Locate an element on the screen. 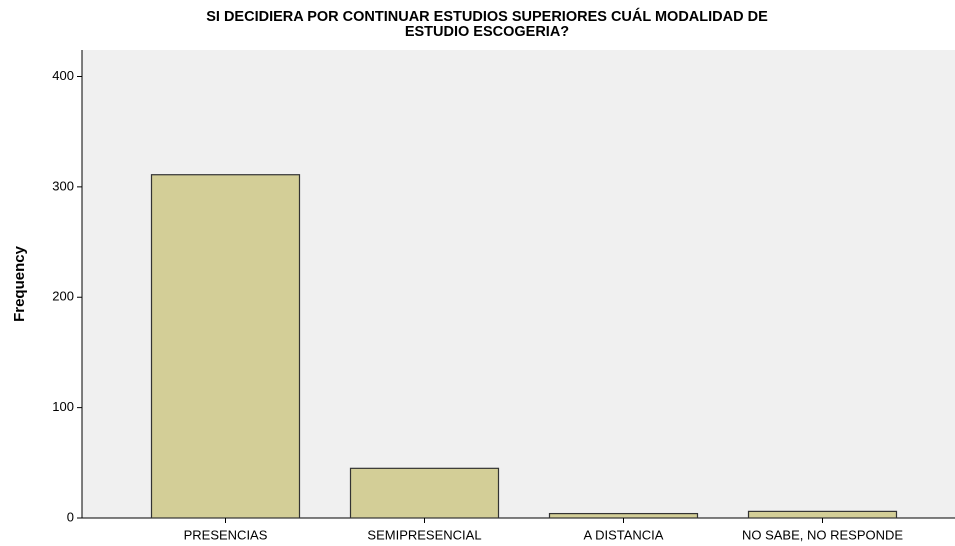 This screenshot has width=955, height=546. y-tick-label: 300 is located at coordinates (63, 185).